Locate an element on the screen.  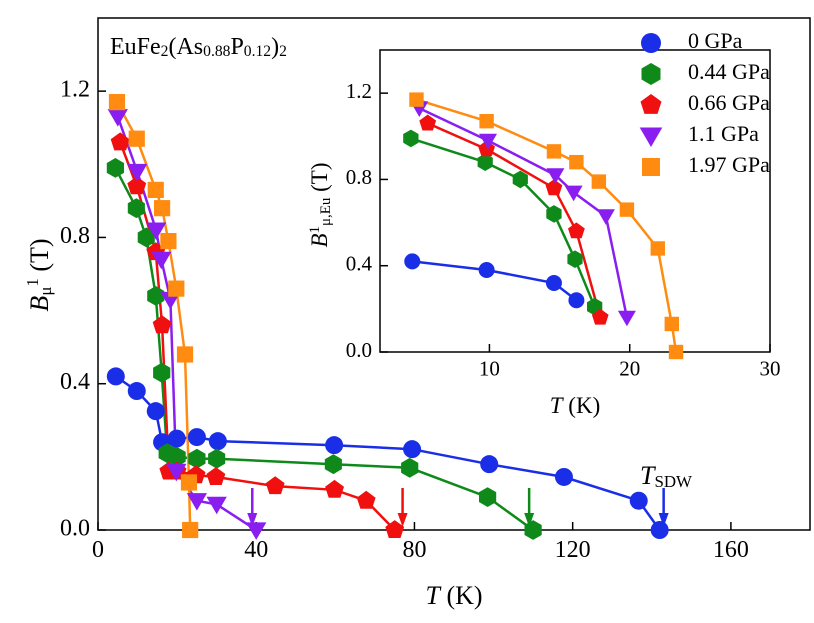
x-tick-label: 40 is located at coordinates (256, 550).